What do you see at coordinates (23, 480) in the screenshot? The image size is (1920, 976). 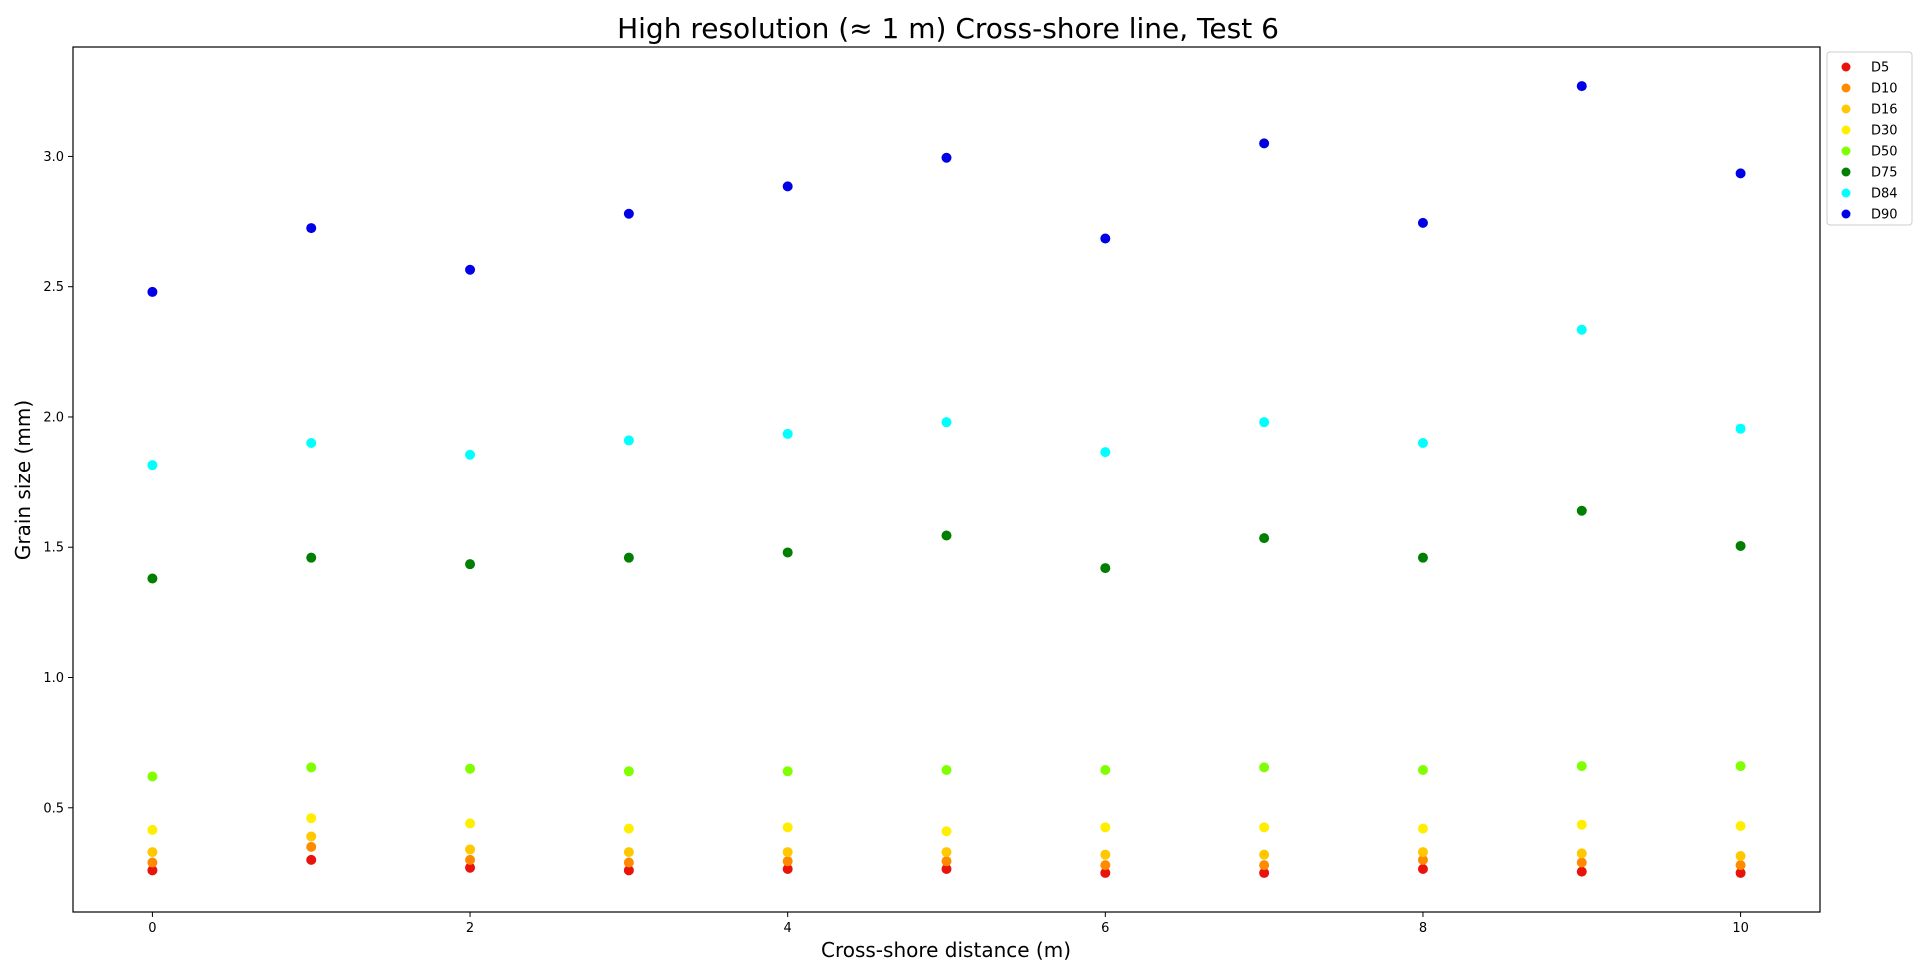 I see `y-axis-label: Grain size (mm)` at bounding box center [23, 480].